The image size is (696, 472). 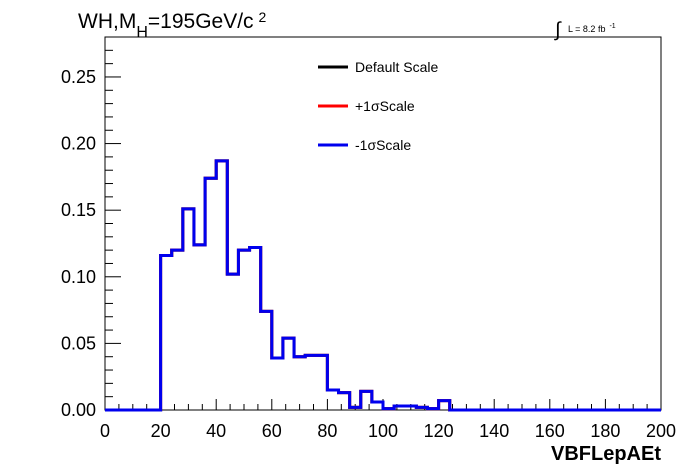 What do you see at coordinates (161, 431) in the screenshot?
I see `x-tick-label: 20` at bounding box center [161, 431].